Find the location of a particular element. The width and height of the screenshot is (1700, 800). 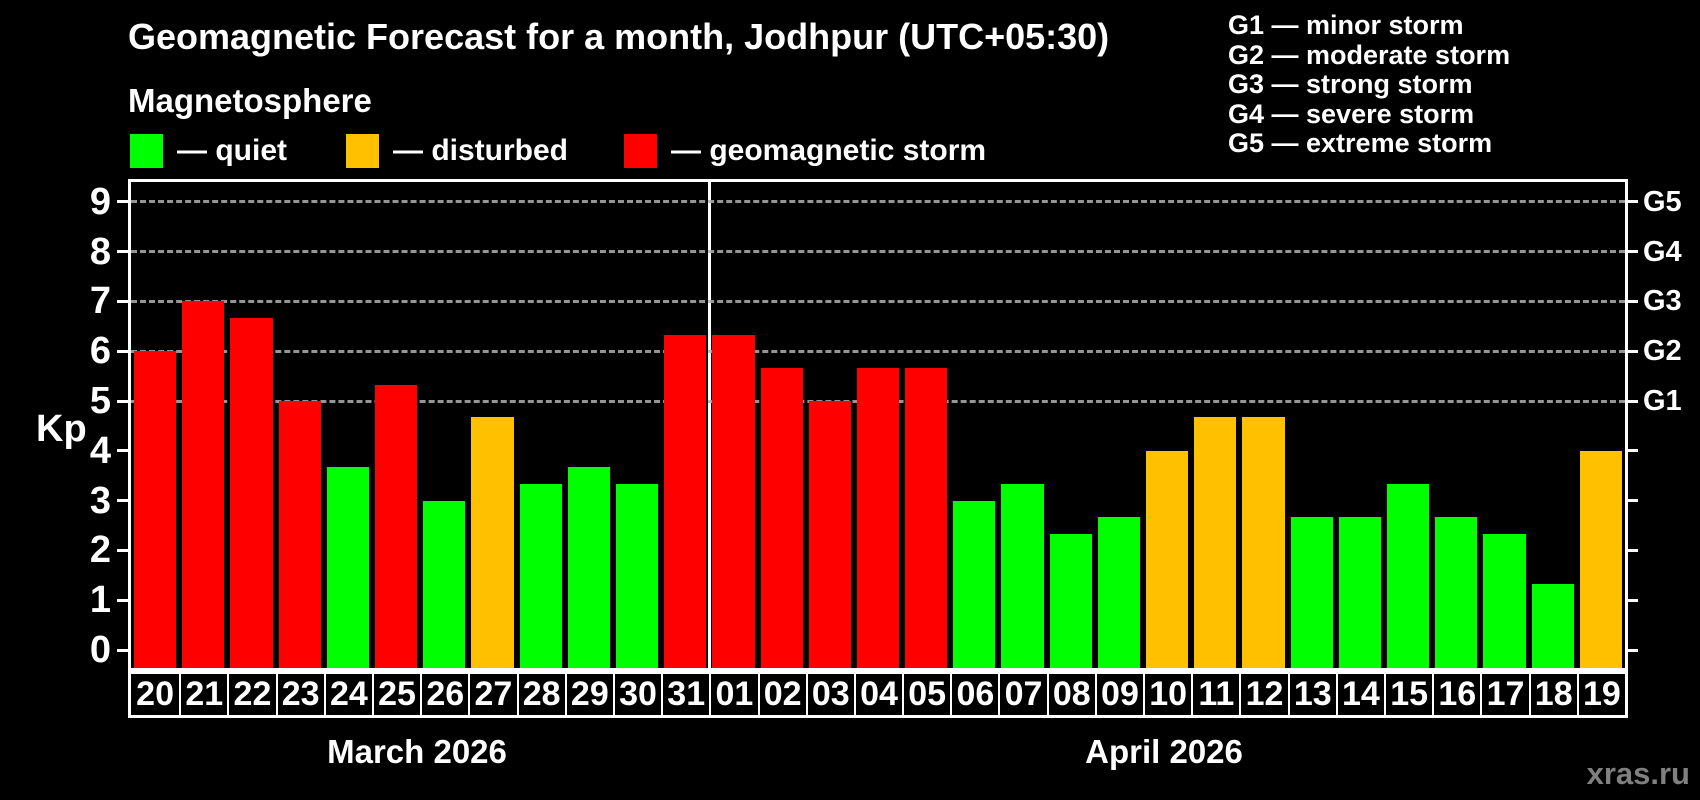

day-label-26: 26 is located at coordinates (444, 694).